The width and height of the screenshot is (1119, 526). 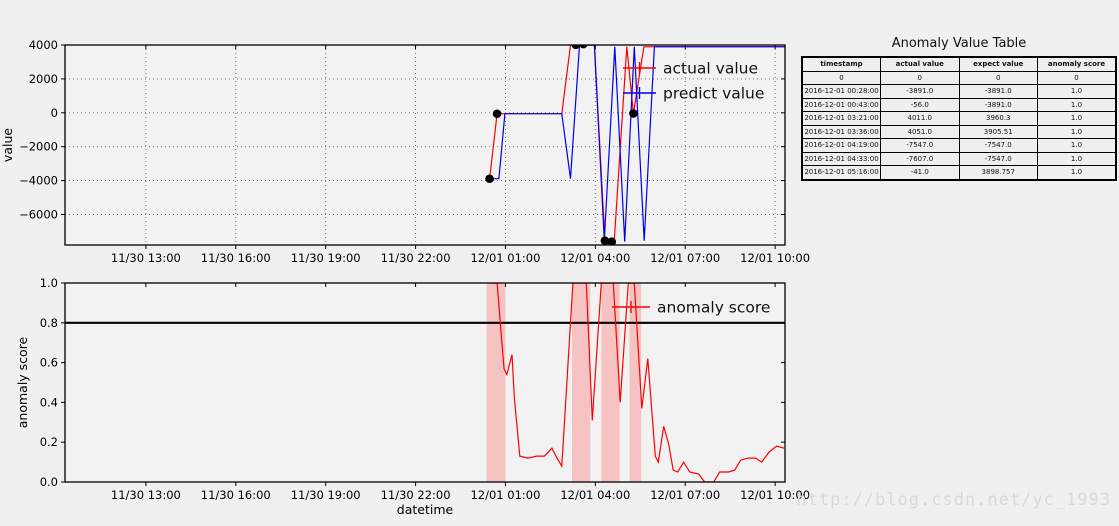 What do you see at coordinates (1077, 64) in the screenshot?
I see `table-header-cell: anomaly score` at bounding box center [1077, 64].